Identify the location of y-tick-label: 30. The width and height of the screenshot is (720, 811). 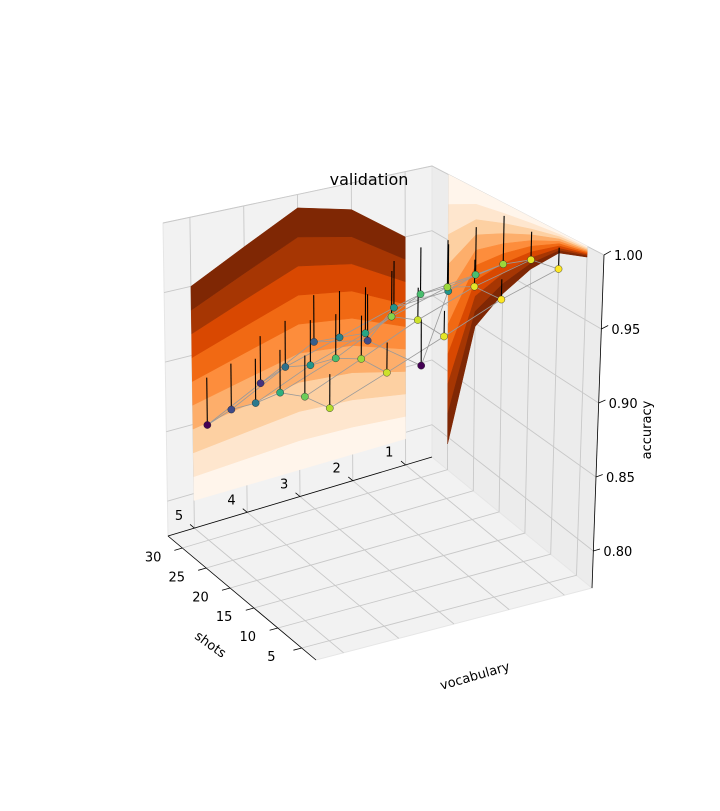
(153, 558).